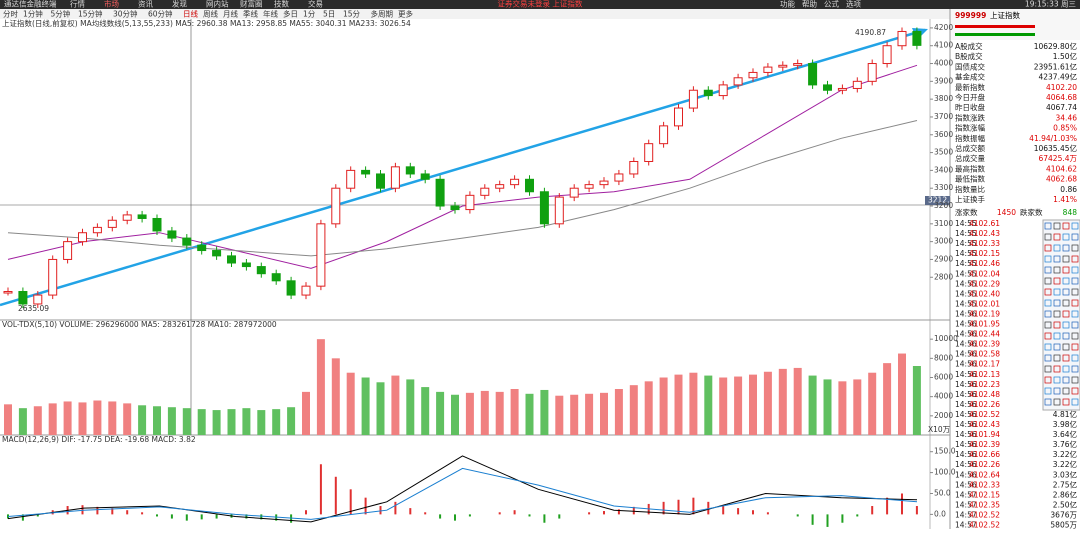 This screenshot has height=533, width=1080. I want to click on period-button: 15分, so click(352, 14).